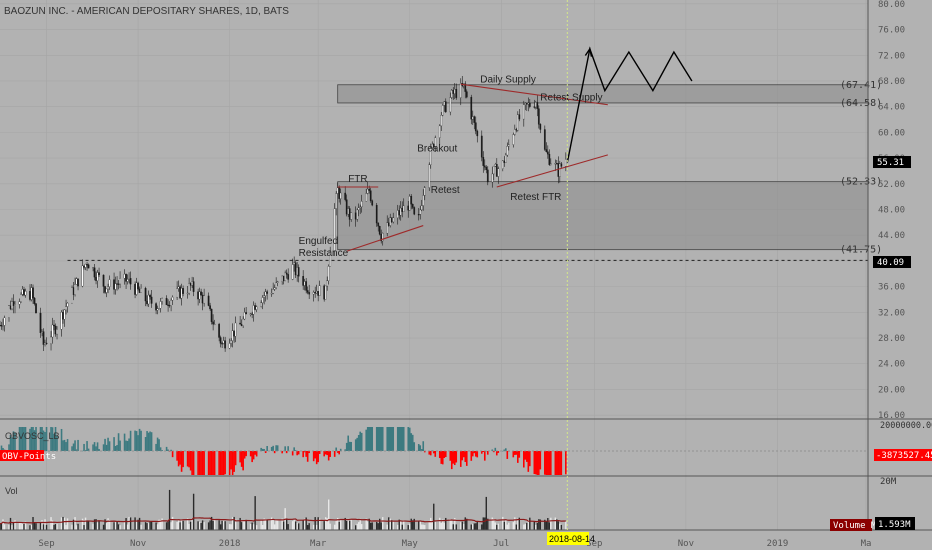 This screenshot has height=550, width=932. What do you see at coordinates (11, 491) in the screenshot?
I see `volume-label: Vol` at bounding box center [11, 491].